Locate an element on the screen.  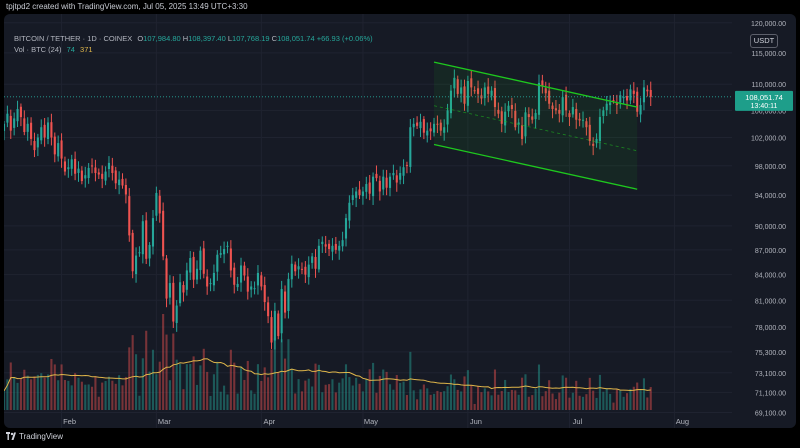
price-axis-label: 102,000.00 is located at coordinates (768, 139).